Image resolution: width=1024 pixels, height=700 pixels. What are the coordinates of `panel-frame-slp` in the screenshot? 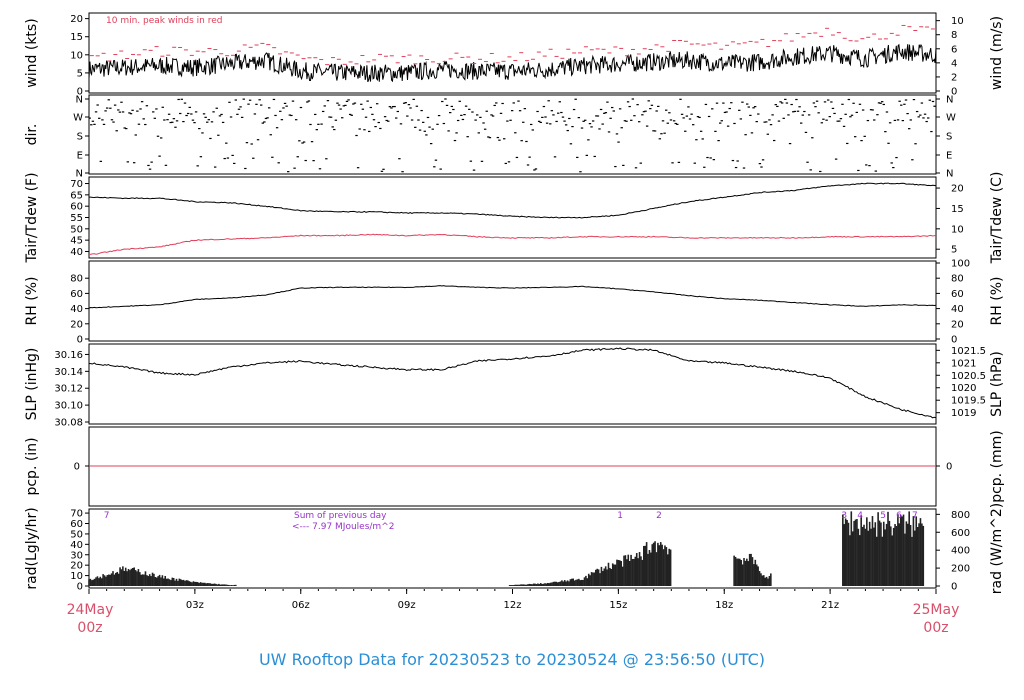 It's located at (512, 384).